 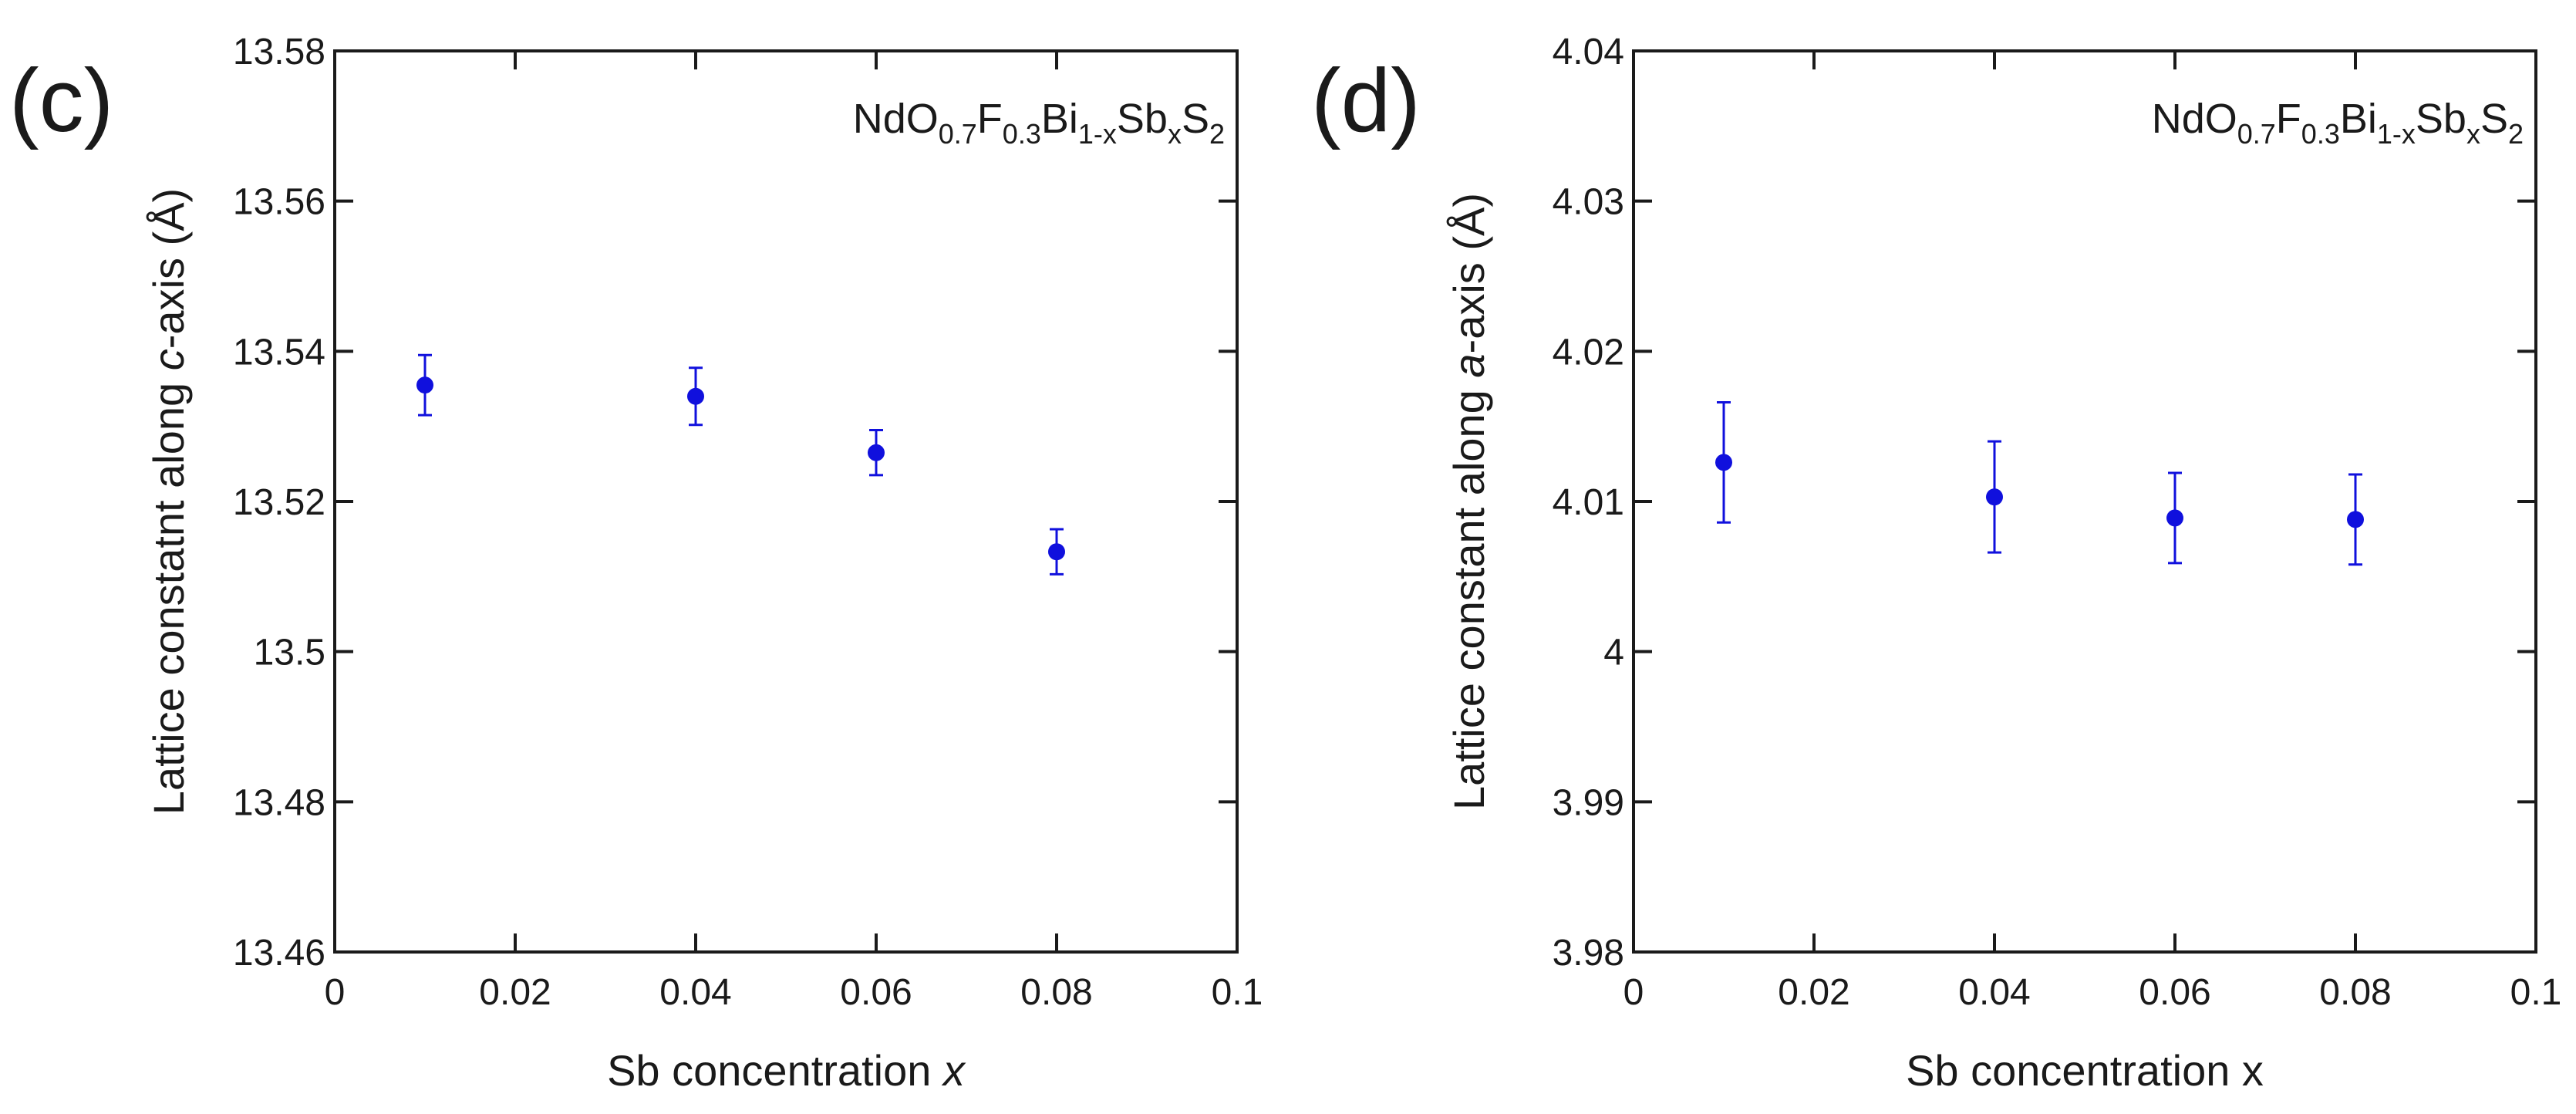 What do you see at coordinates (1813, 993) in the screenshot?
I see `x-tick-label-d-1: 0.02` at bounding box center [1813, 993].